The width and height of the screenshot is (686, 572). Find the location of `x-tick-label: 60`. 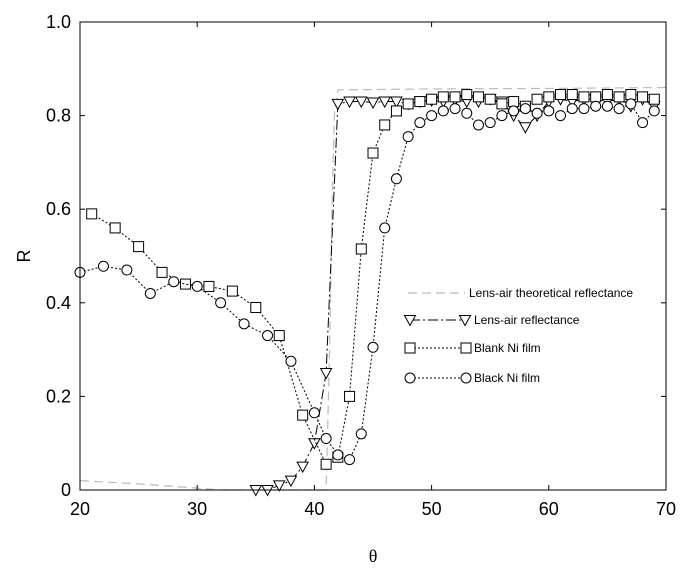

x-tick-label: 60 is located at coordinates (549, 509).